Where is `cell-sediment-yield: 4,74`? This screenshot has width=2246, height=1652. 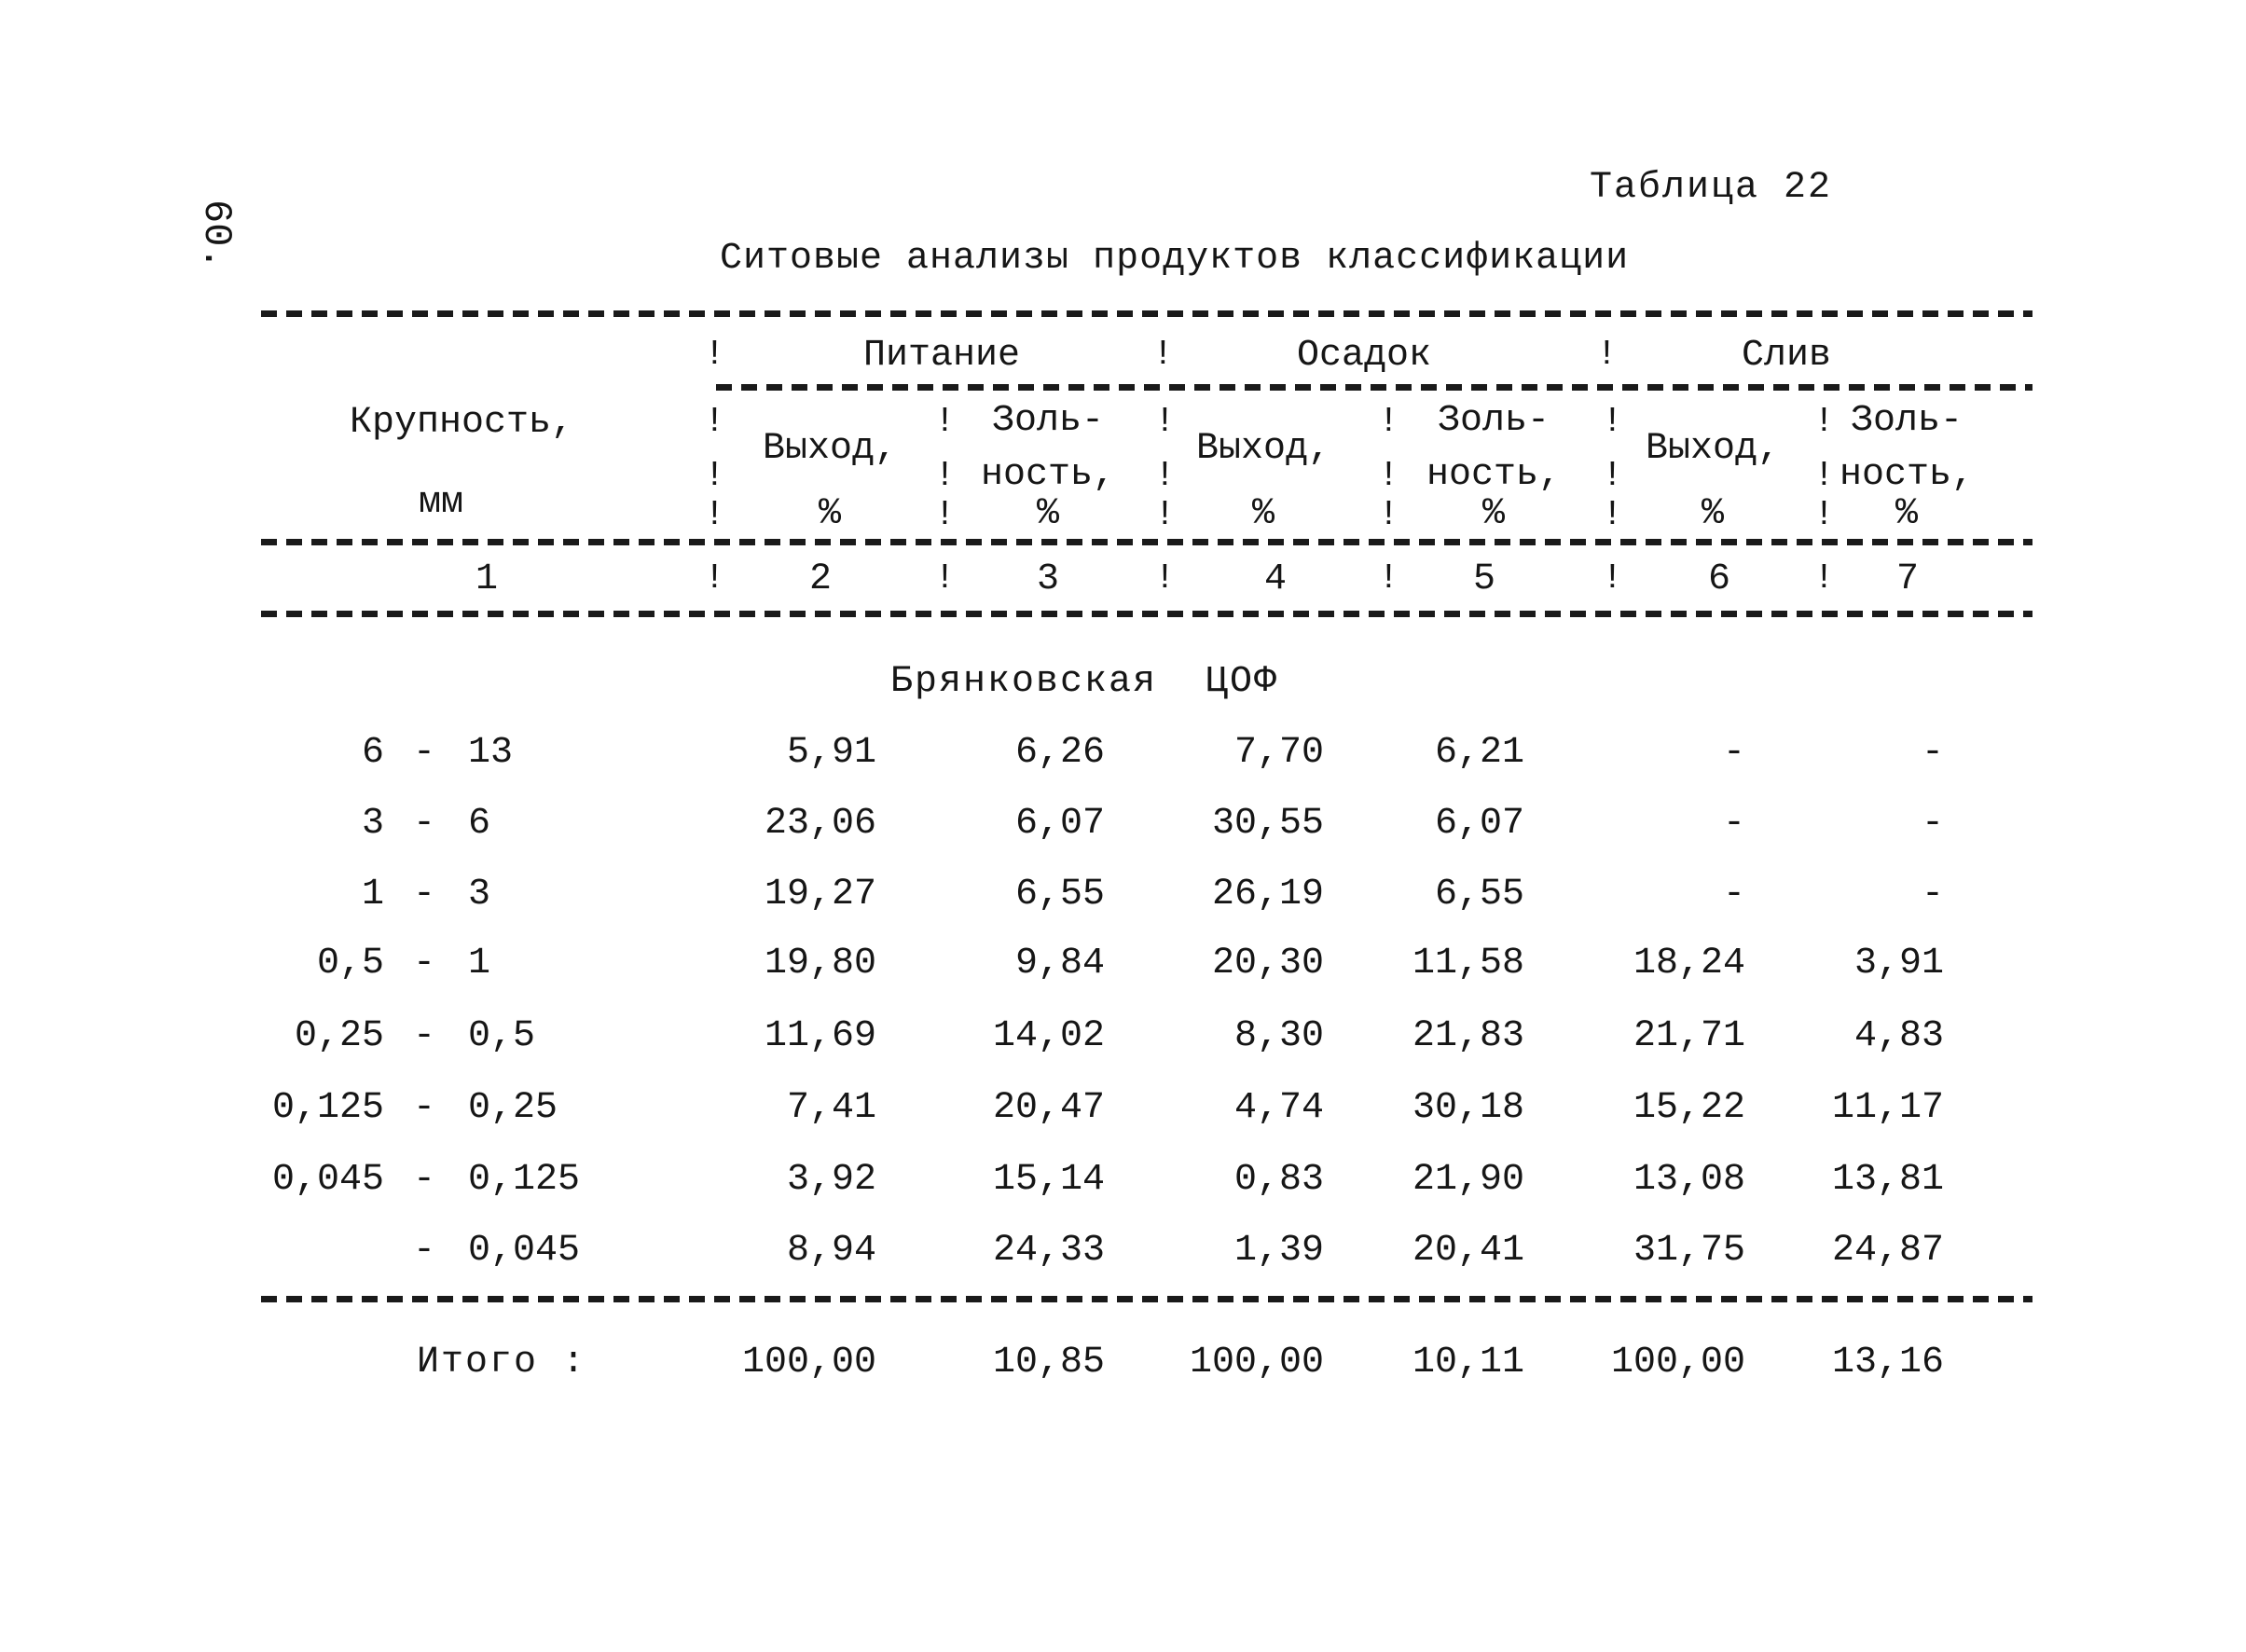 cell-sediment-yield: 4,74 is located at coordinates (1278, 1108).